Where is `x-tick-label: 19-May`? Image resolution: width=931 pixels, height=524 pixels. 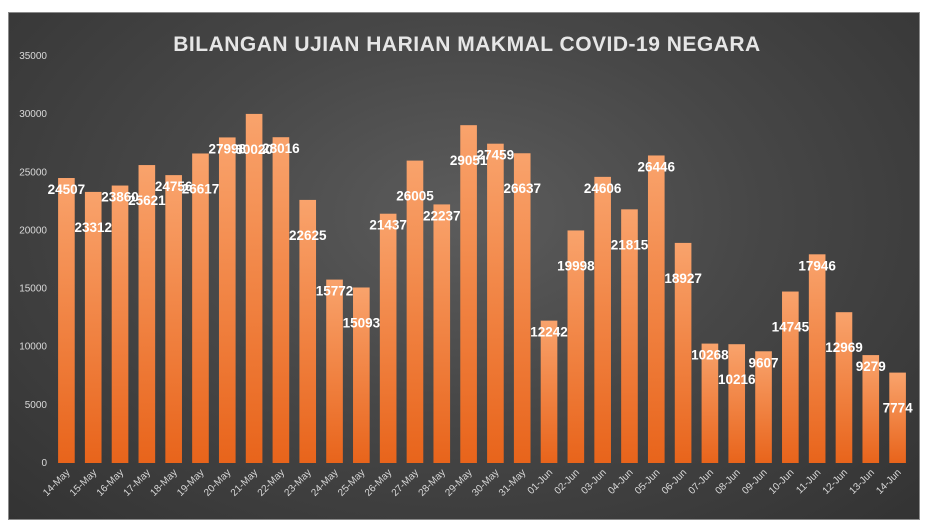
x-tick-label: 19-May is located at coordinates (190, 482).